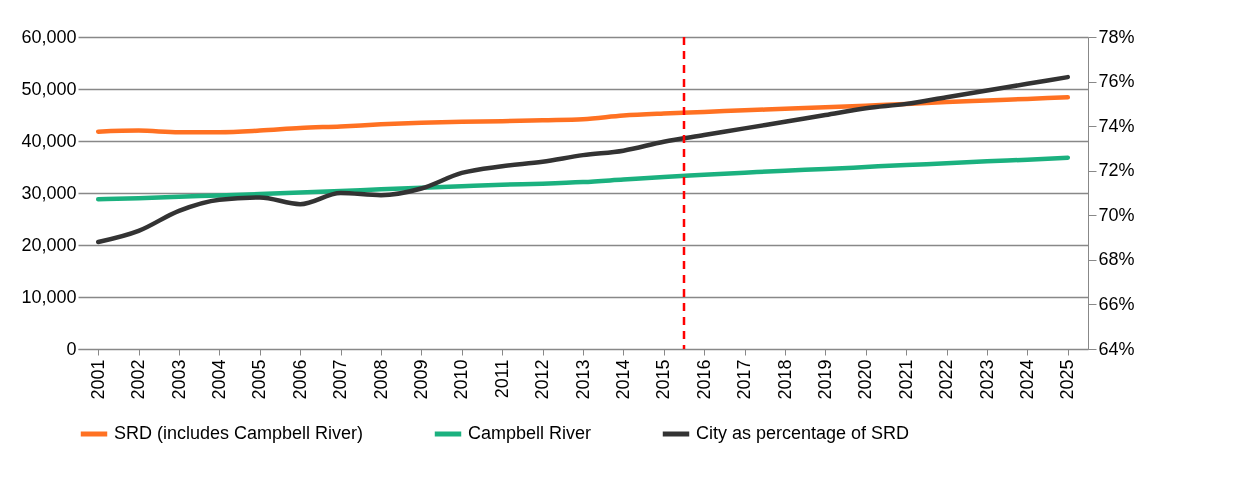 The width and height of the screenshot is (1244, 479). I want to click on x-tick-label: 2023, so click(986, 379).